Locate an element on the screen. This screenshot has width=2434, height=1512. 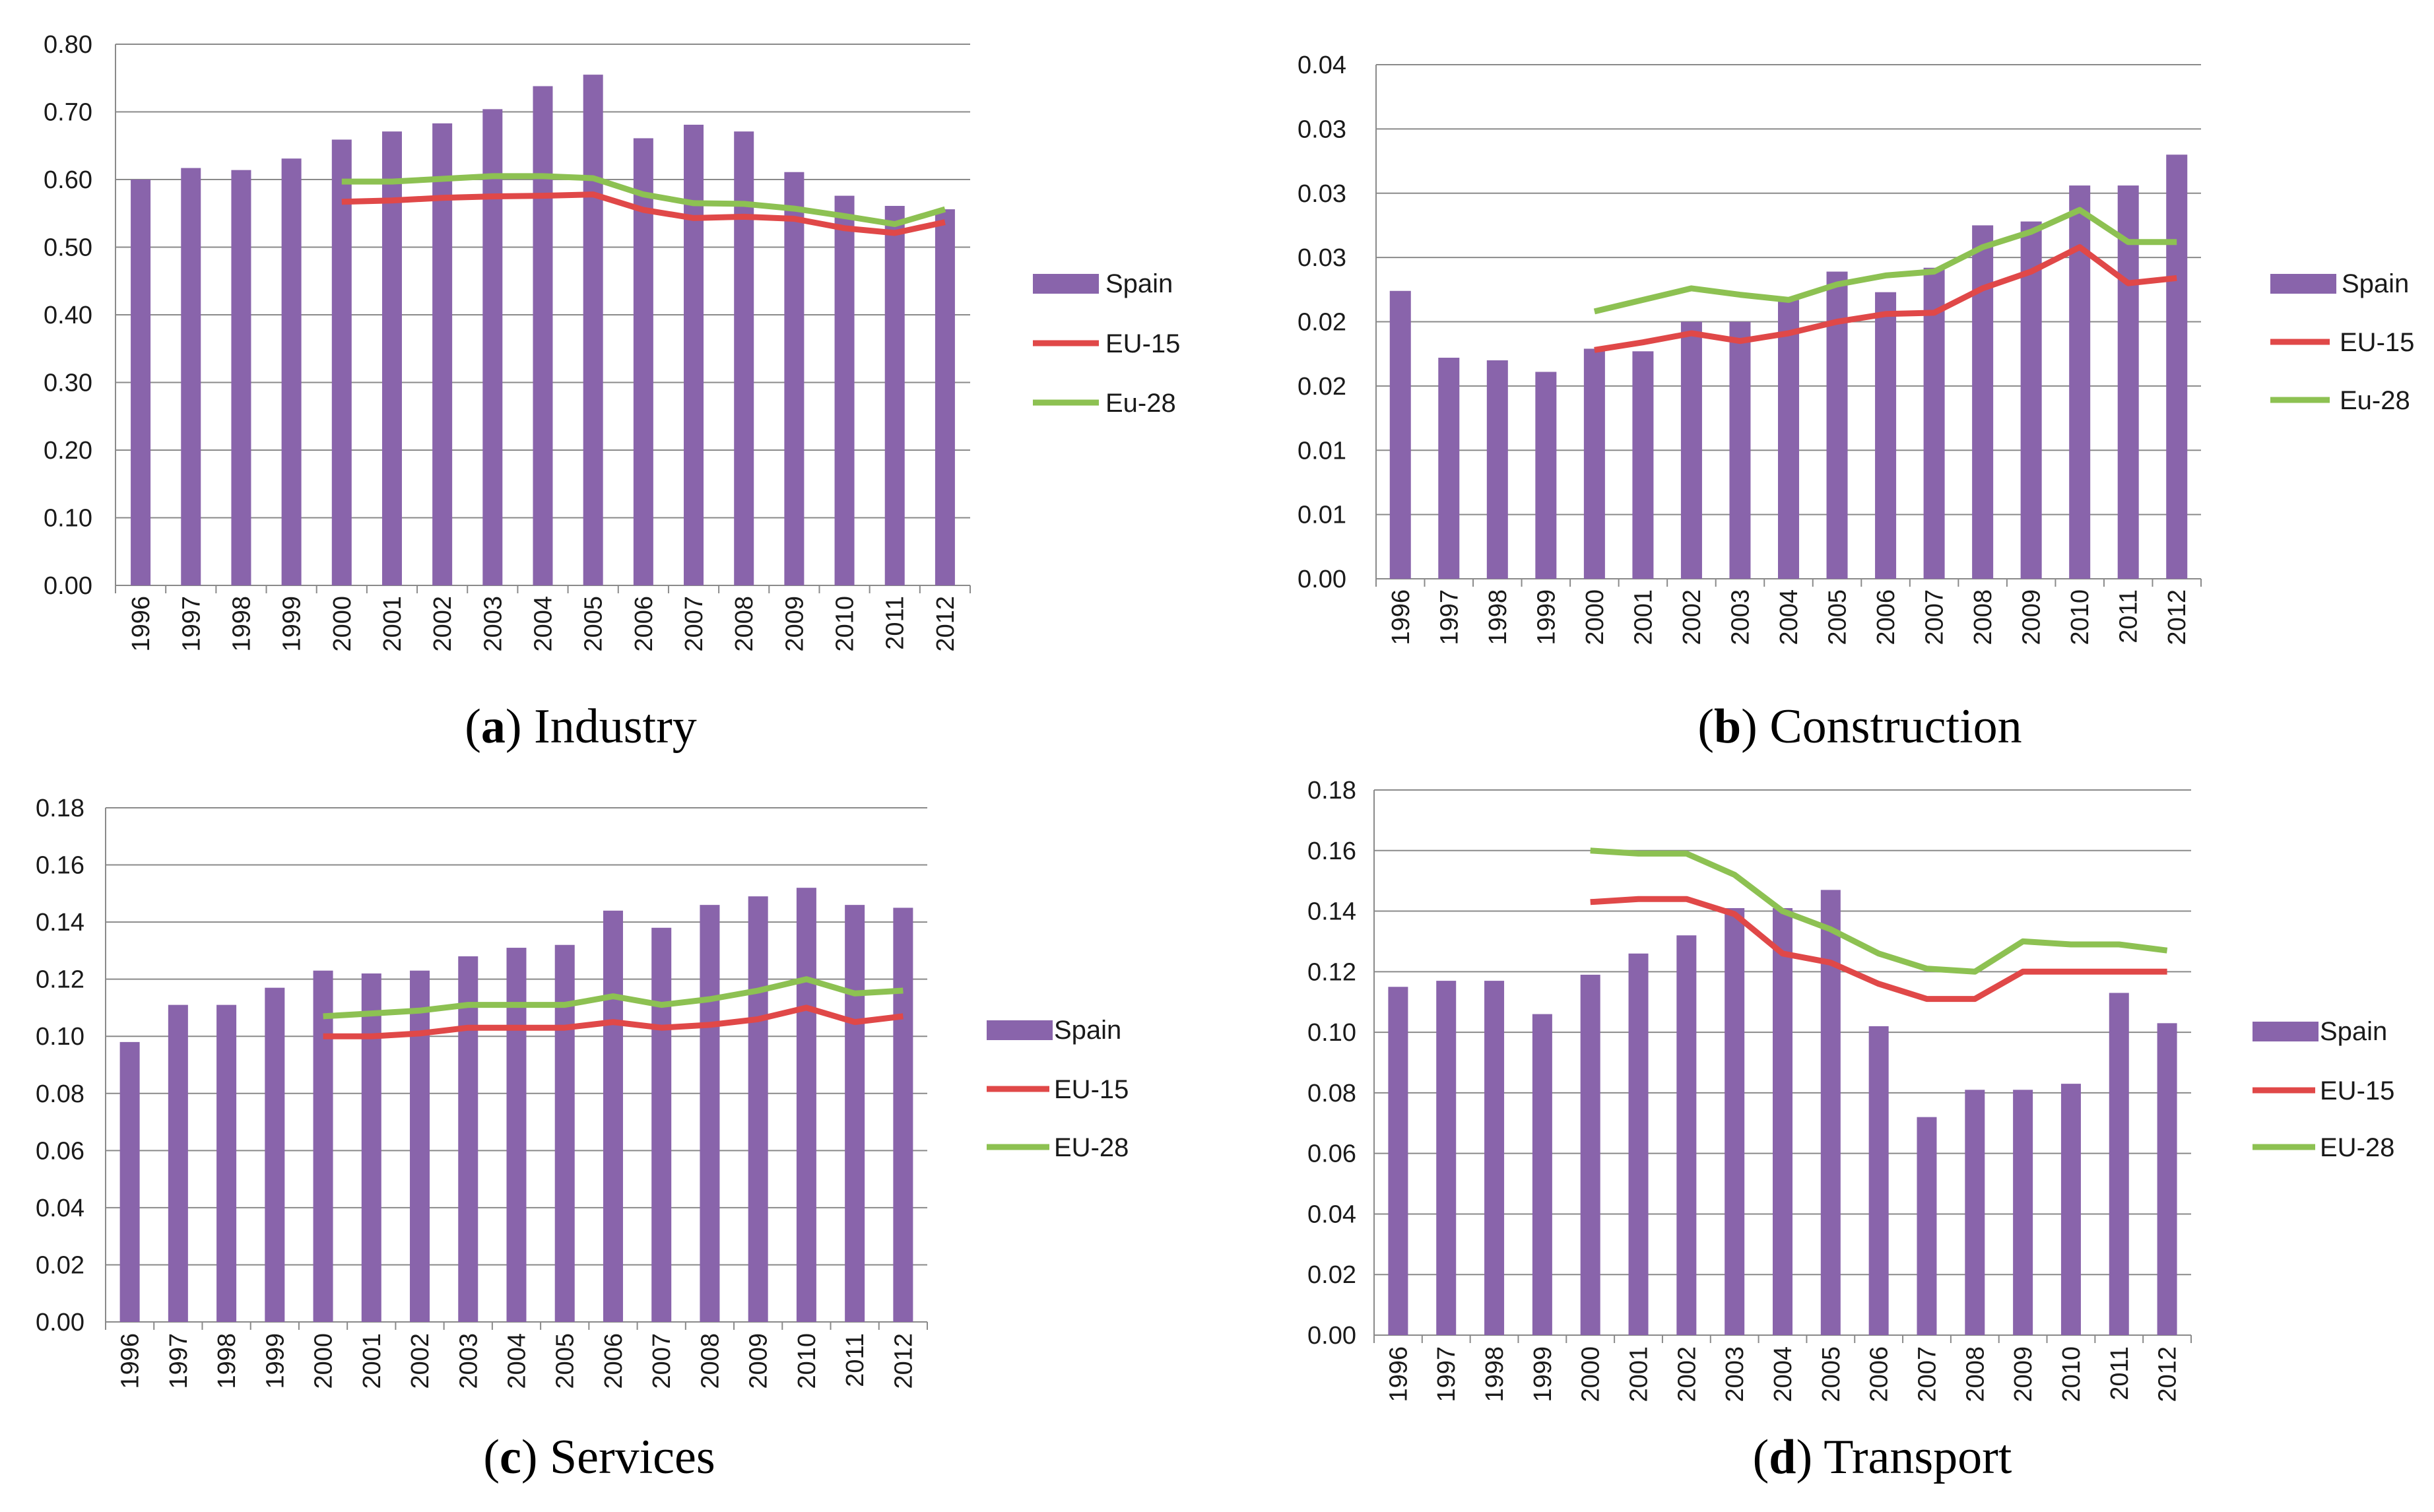
y-tick-label: 0.04 is located at coordinates (1322, 65).